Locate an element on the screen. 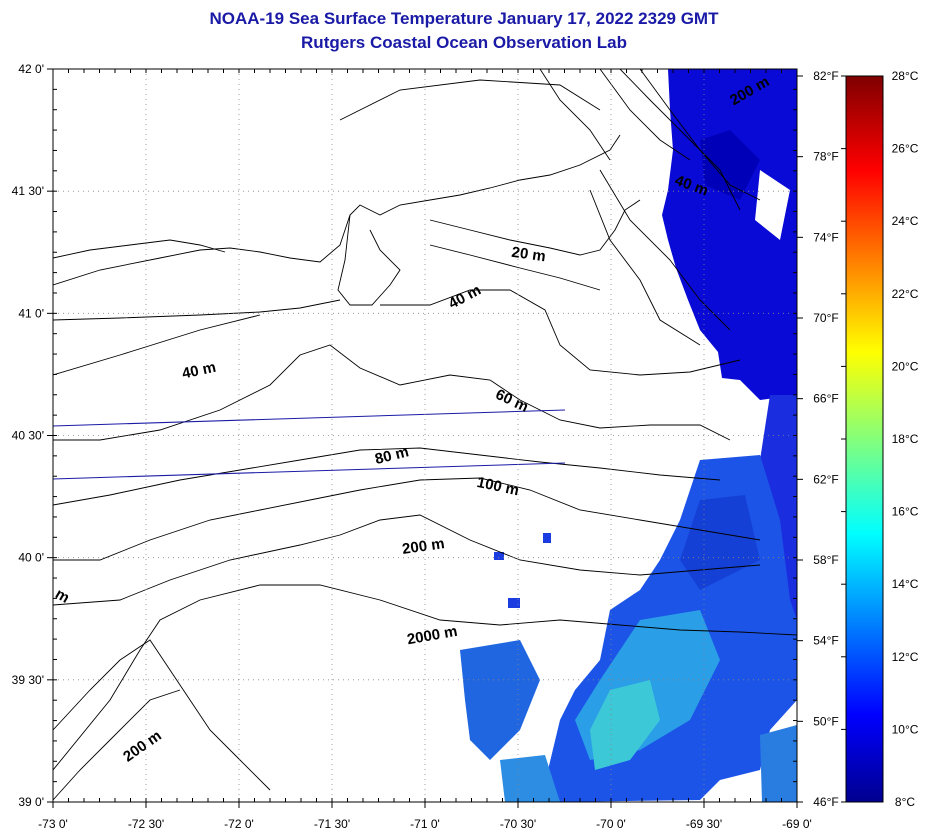 The image size is (928, 832). lon-tick-label: -73 0' is located at coordinates (53, 824).